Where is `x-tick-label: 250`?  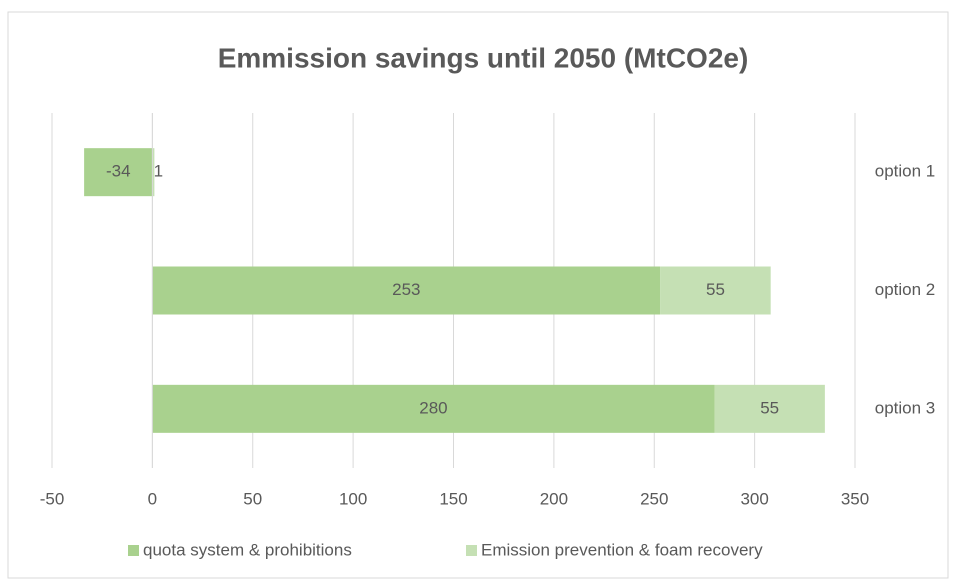 x-tick-label: 250 is located at coordinates (654, 498).